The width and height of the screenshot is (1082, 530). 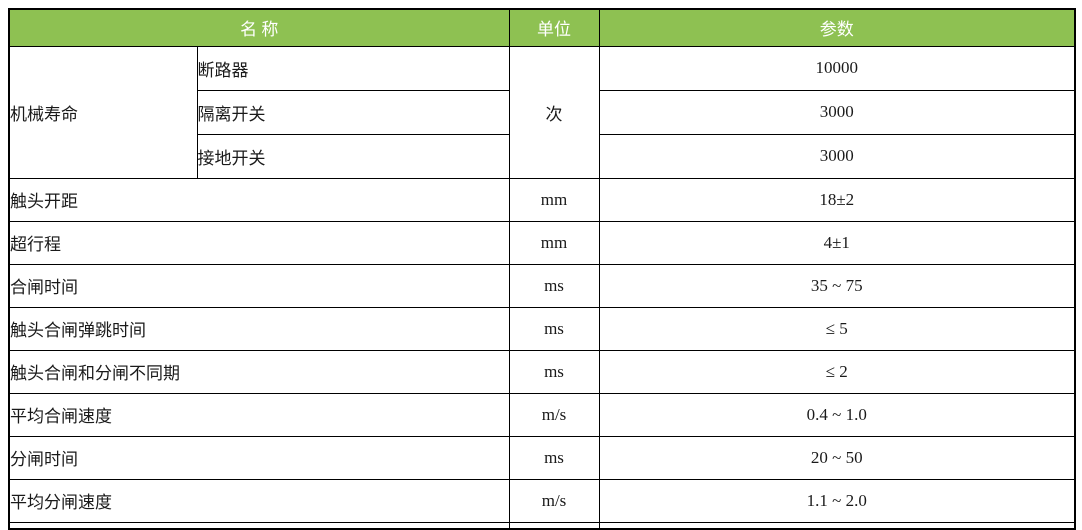 What do you see at coordinates (353, 156) in the screenshot?
I see `group-sub-name: 接地开关` at bounding box center [353, 156].